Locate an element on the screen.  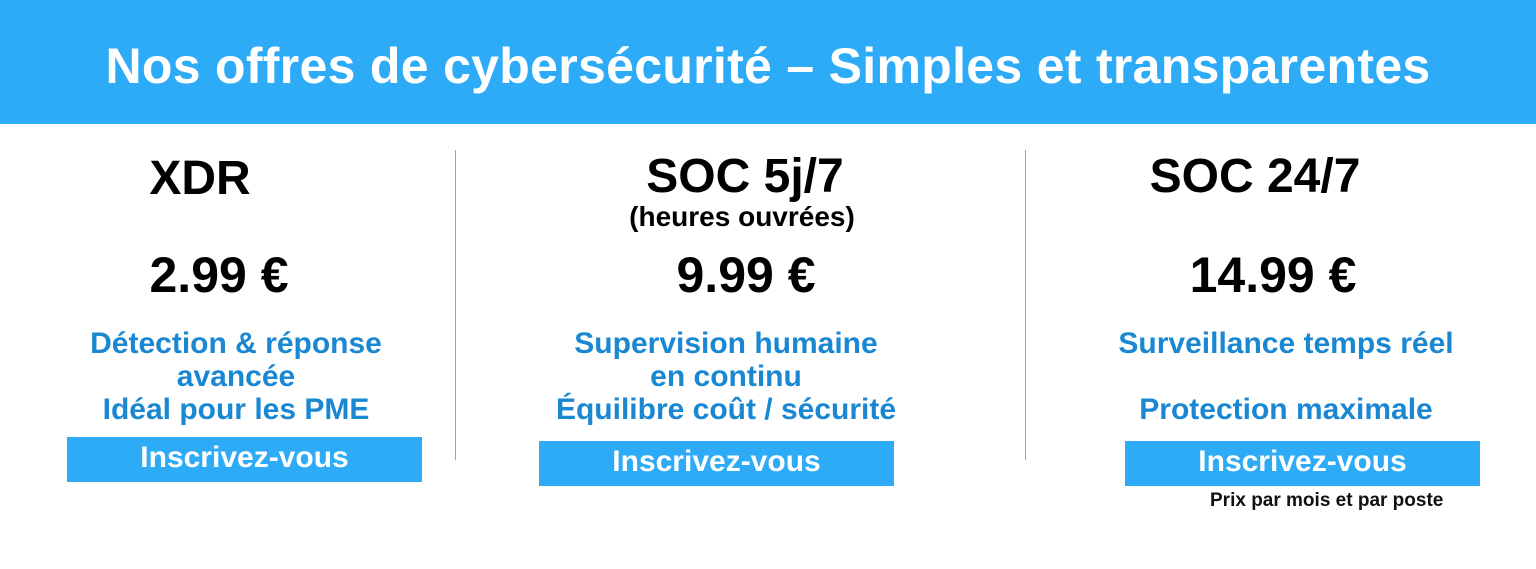
signup-button-xdr: Inscrivez-vous is located at coordinates (244, 459).